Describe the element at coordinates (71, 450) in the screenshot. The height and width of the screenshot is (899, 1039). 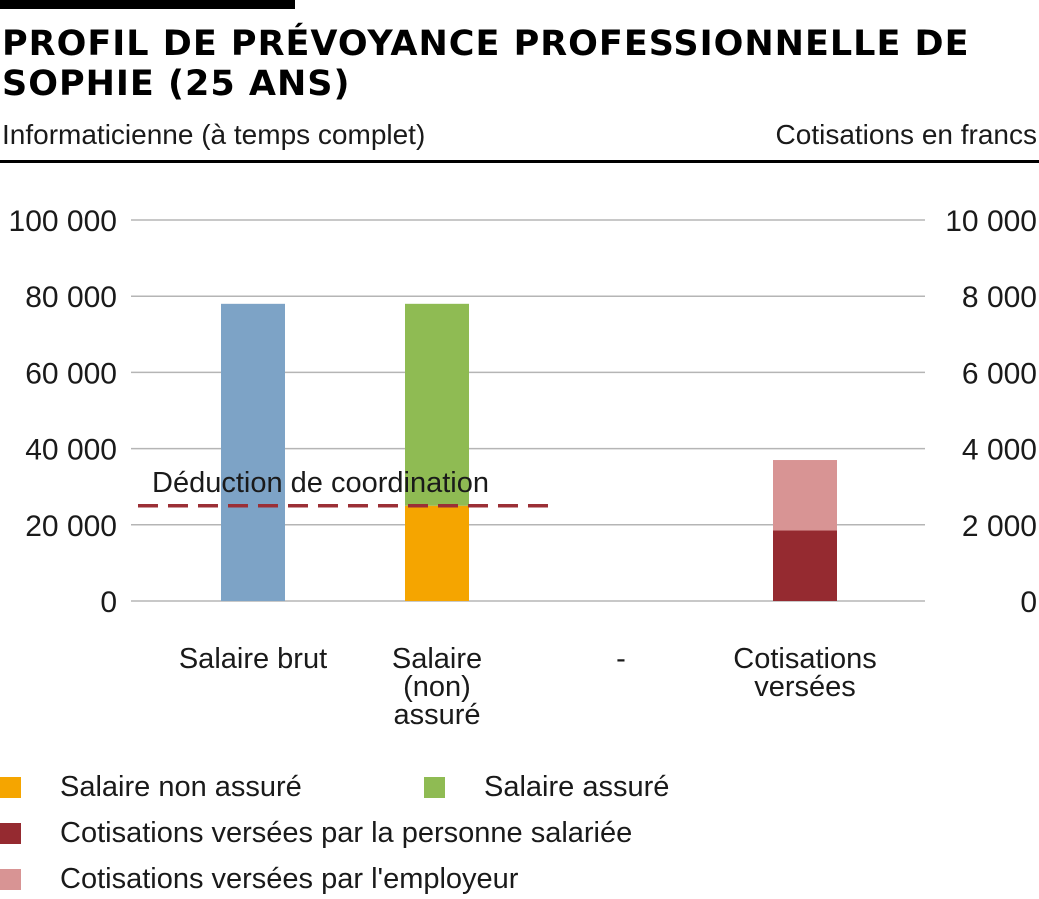
I see `left-tick-label: 40 000` at that location.